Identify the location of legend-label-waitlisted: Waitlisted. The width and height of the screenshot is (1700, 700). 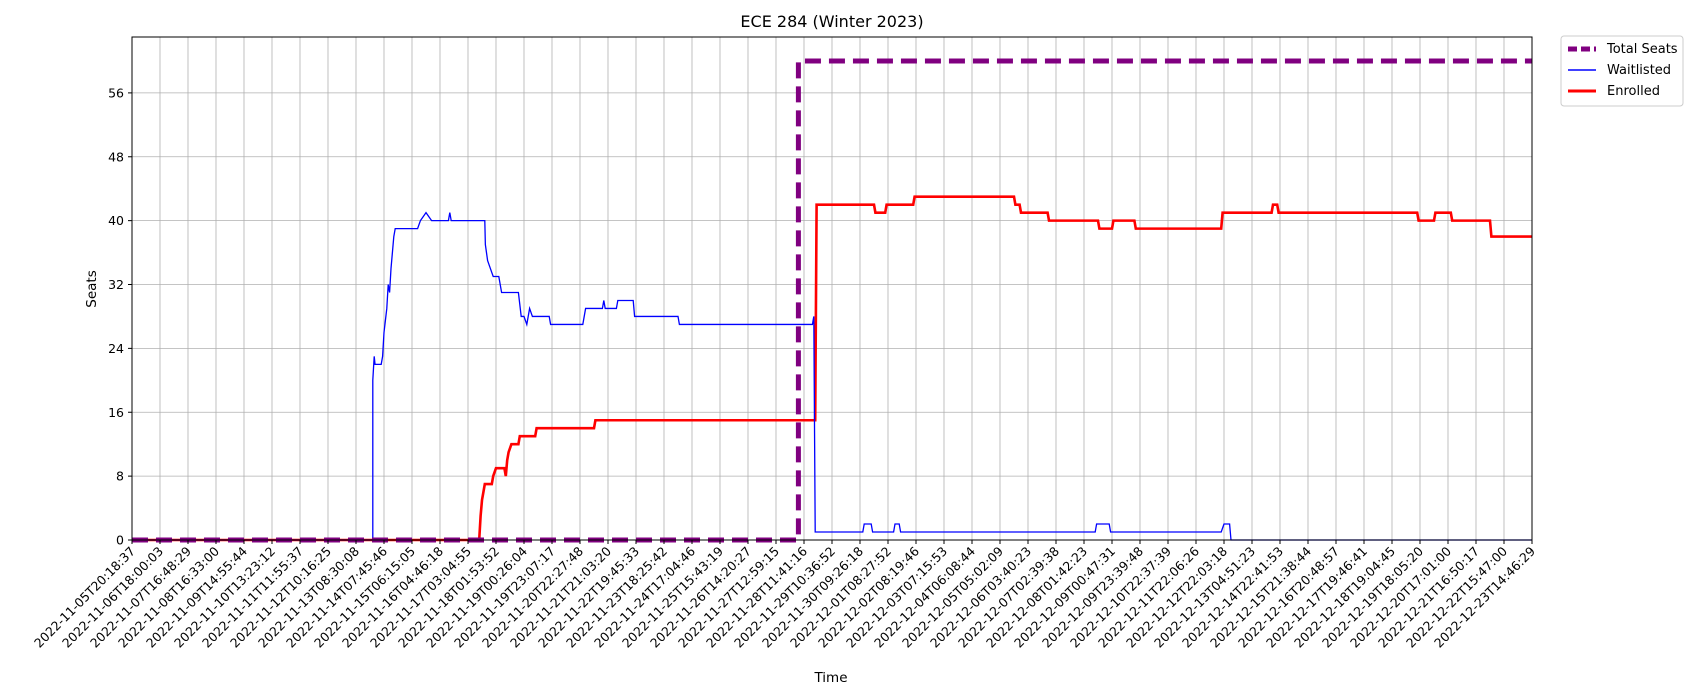
(1639, 70).